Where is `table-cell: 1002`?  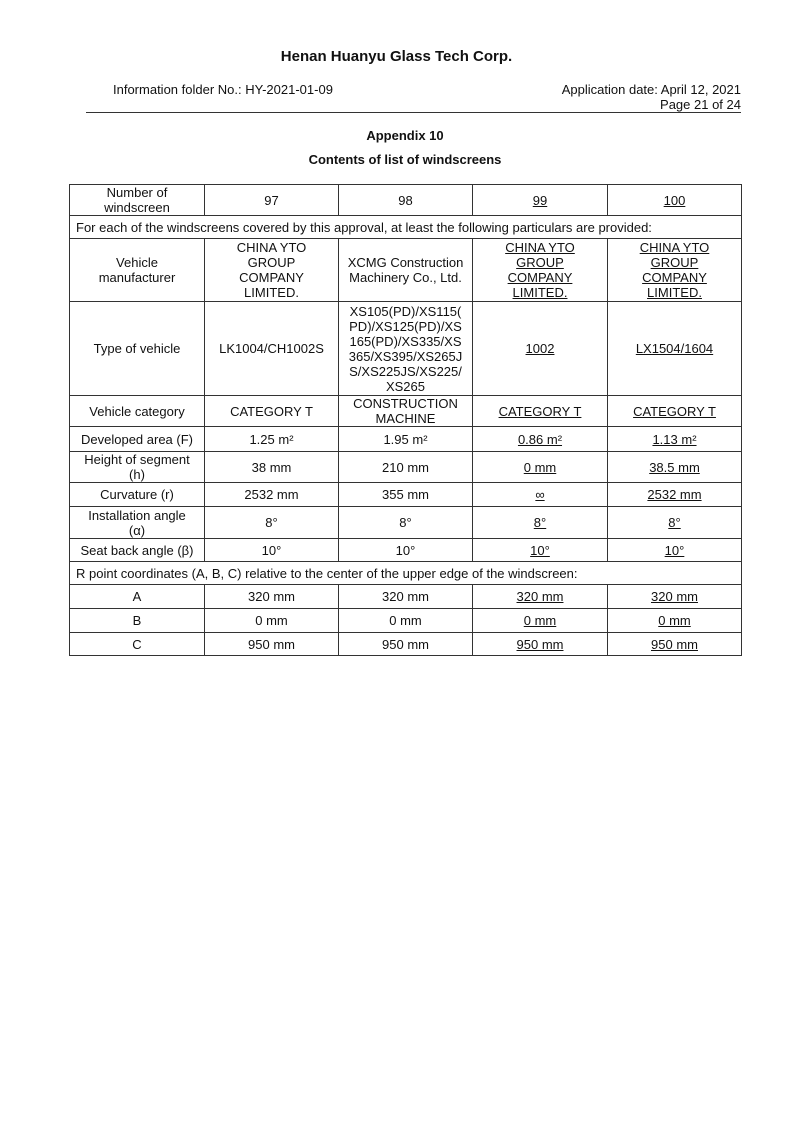 table-cell: 1002 is located at coordinates (540, 348).